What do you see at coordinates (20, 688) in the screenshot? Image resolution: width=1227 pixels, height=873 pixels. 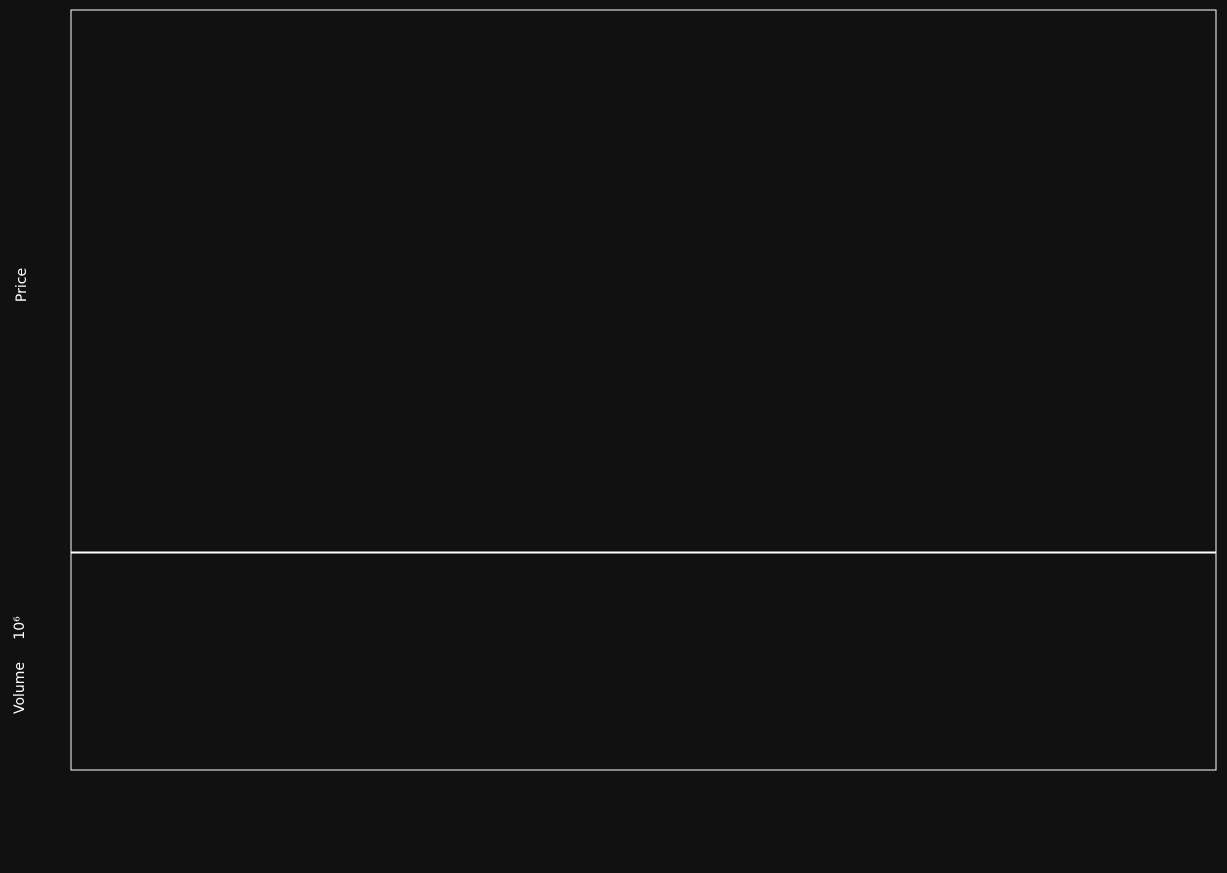 I see `volume-axis-label: Volume` at bounding box center [20, 688].